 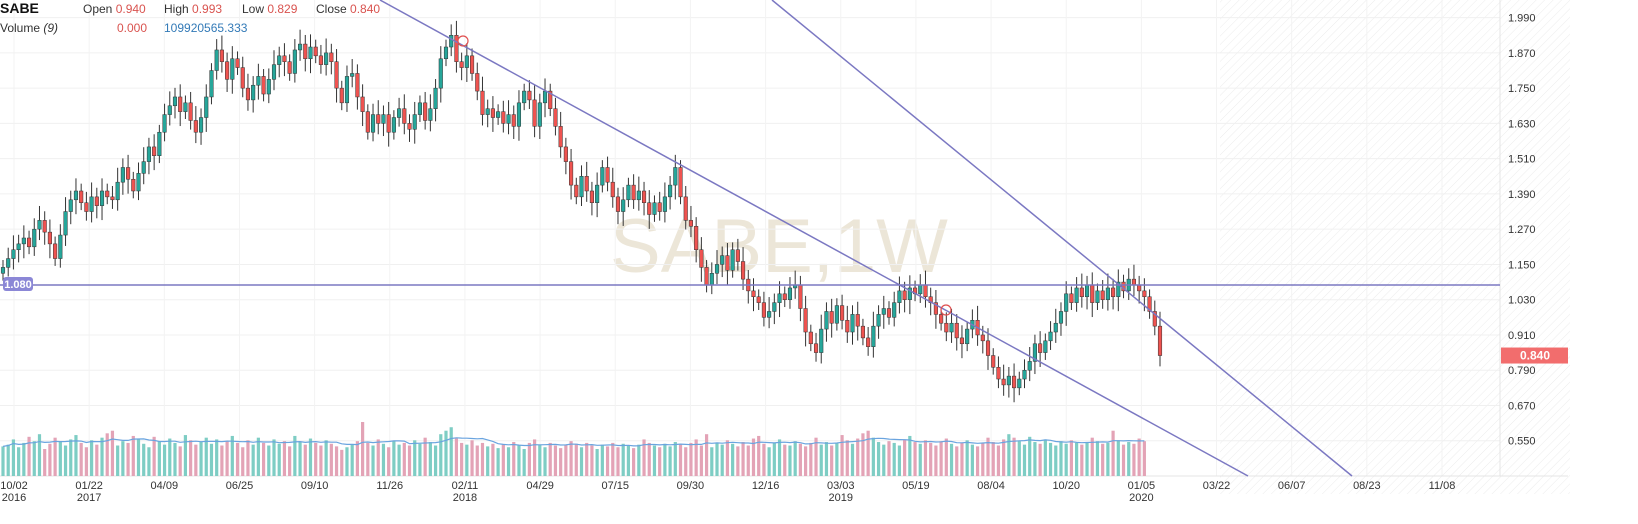 What do you see at coordinates (1442, 486) in the screenshot?
I see `x-tick-label: 11/08` at bounding box center [1442, 486].